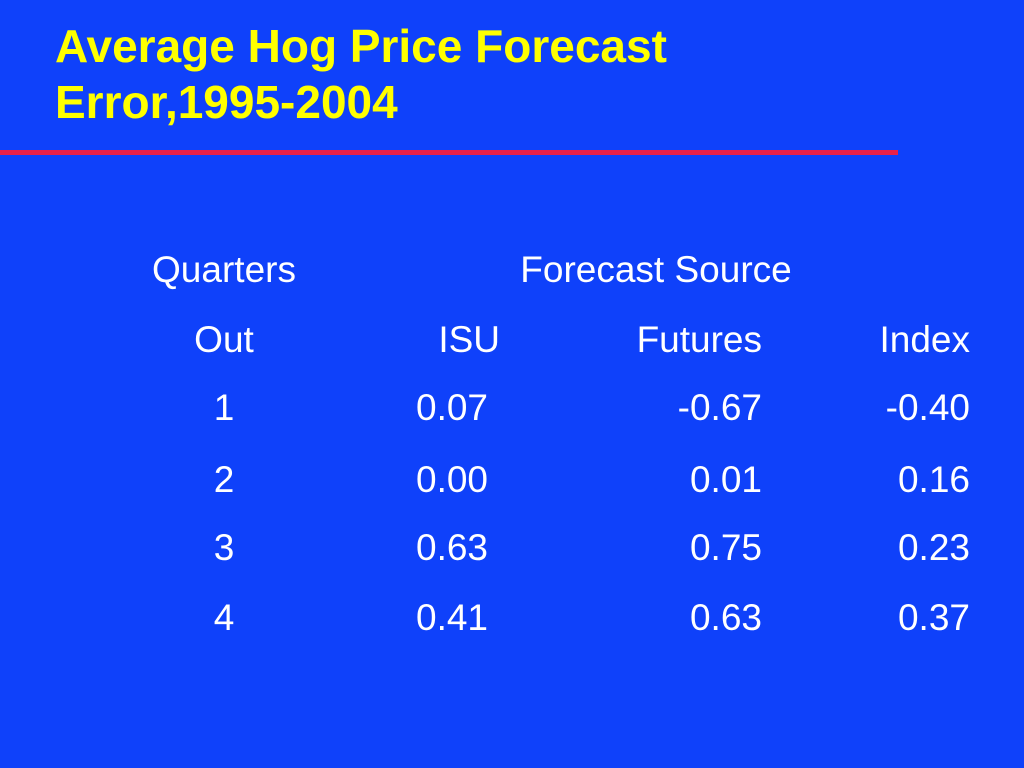 This screenshot has height=768, width=1024. Describe the element at coordinates (224, 339) in the screenshot. I see `header-out: Out` at that location.